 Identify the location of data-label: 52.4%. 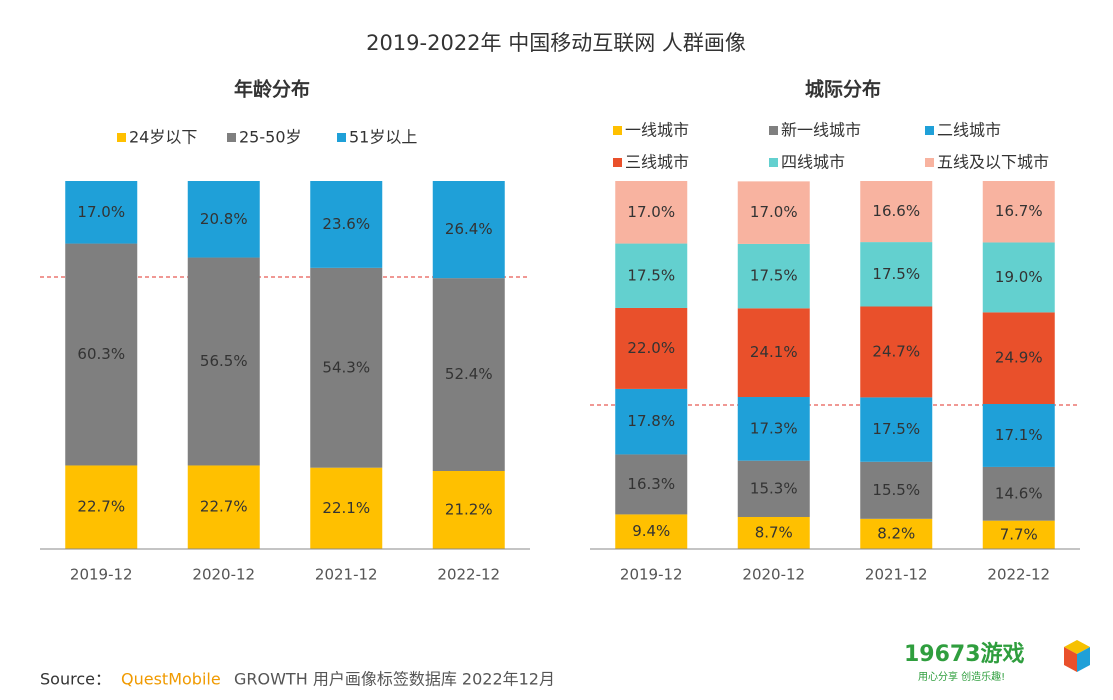
(469, 374).